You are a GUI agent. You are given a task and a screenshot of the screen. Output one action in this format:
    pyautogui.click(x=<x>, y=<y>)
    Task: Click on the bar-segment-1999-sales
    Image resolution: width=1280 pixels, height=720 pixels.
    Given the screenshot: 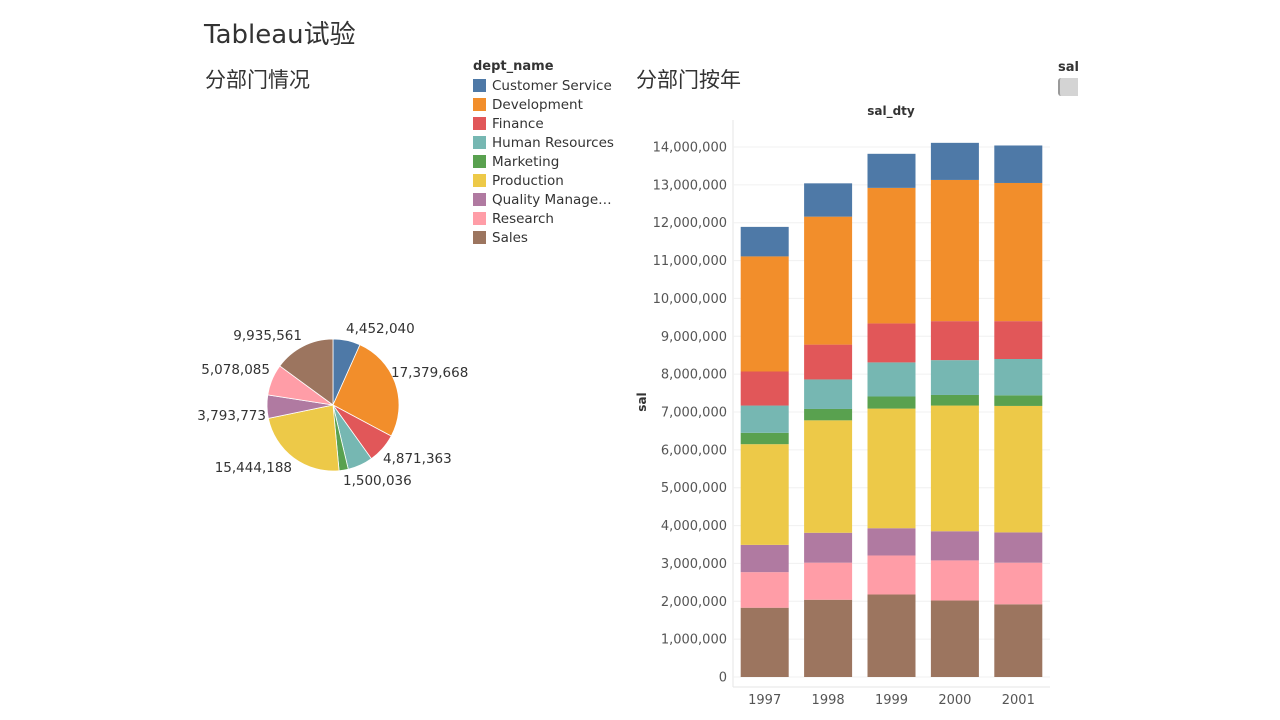 What is the action you would take?
    pyautogui.click(x=891, y=635)
    